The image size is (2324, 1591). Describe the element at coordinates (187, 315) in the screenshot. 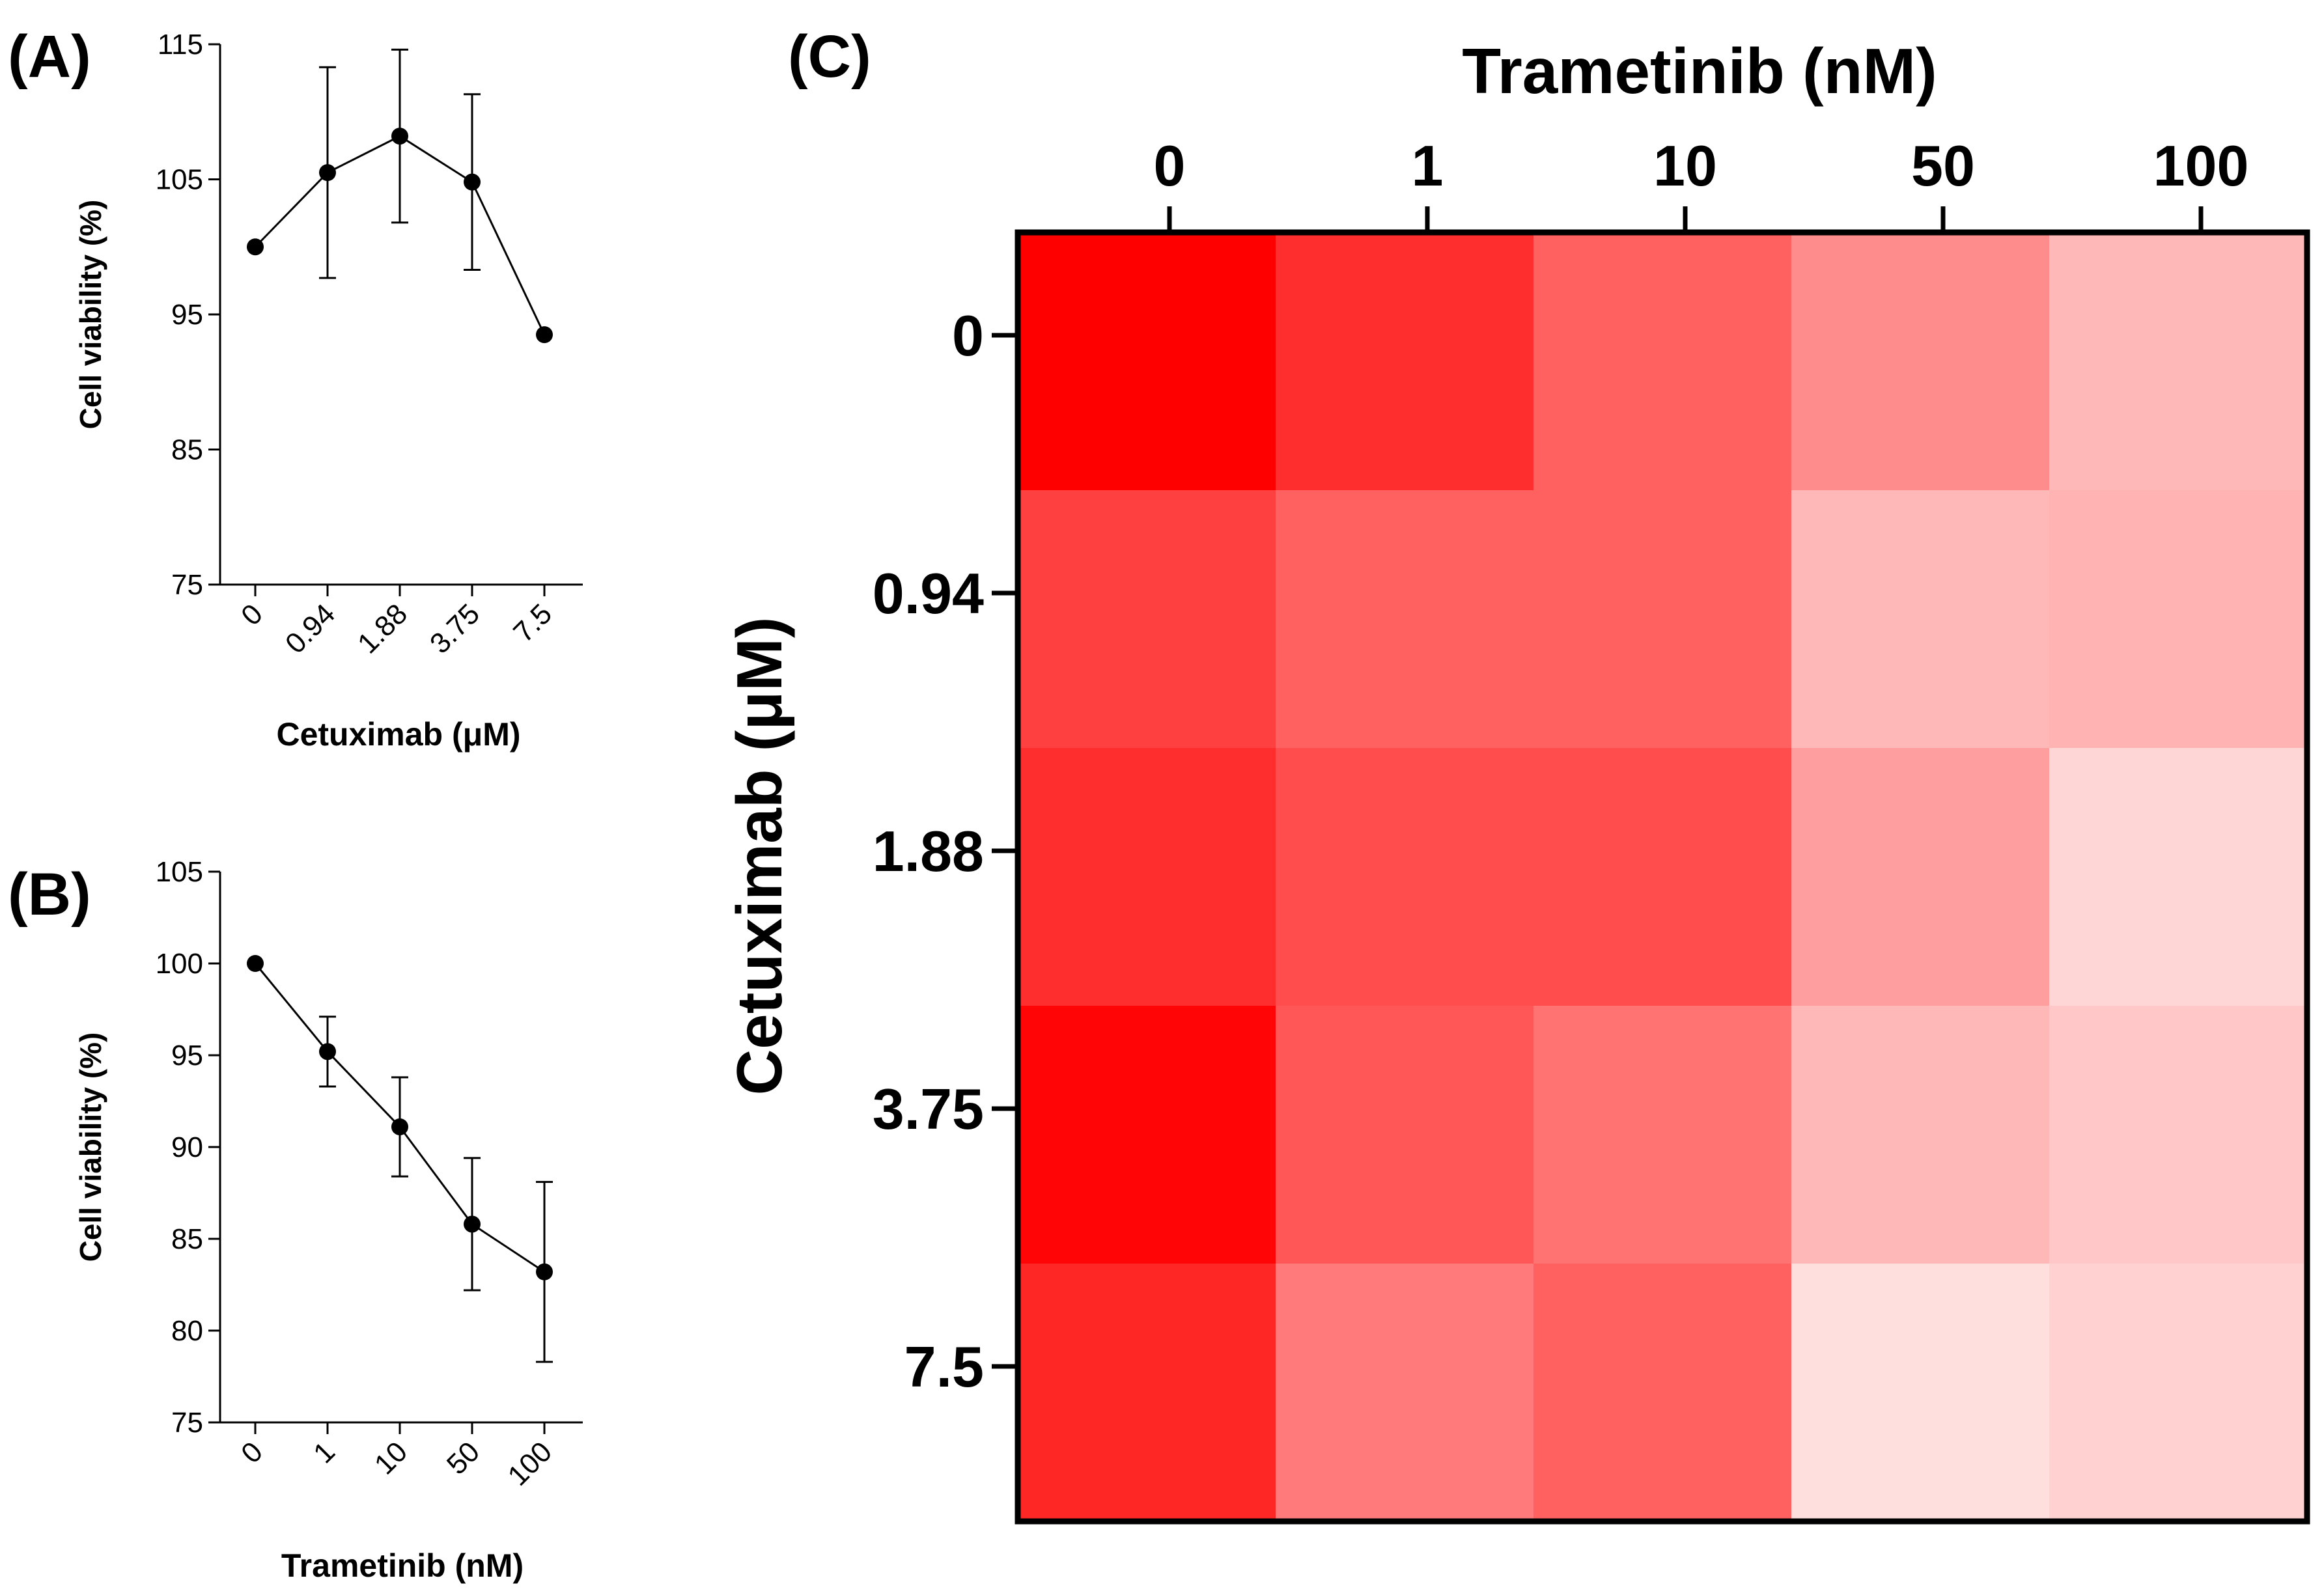

I see `panel-a-y-tick-label: 95` at that location.